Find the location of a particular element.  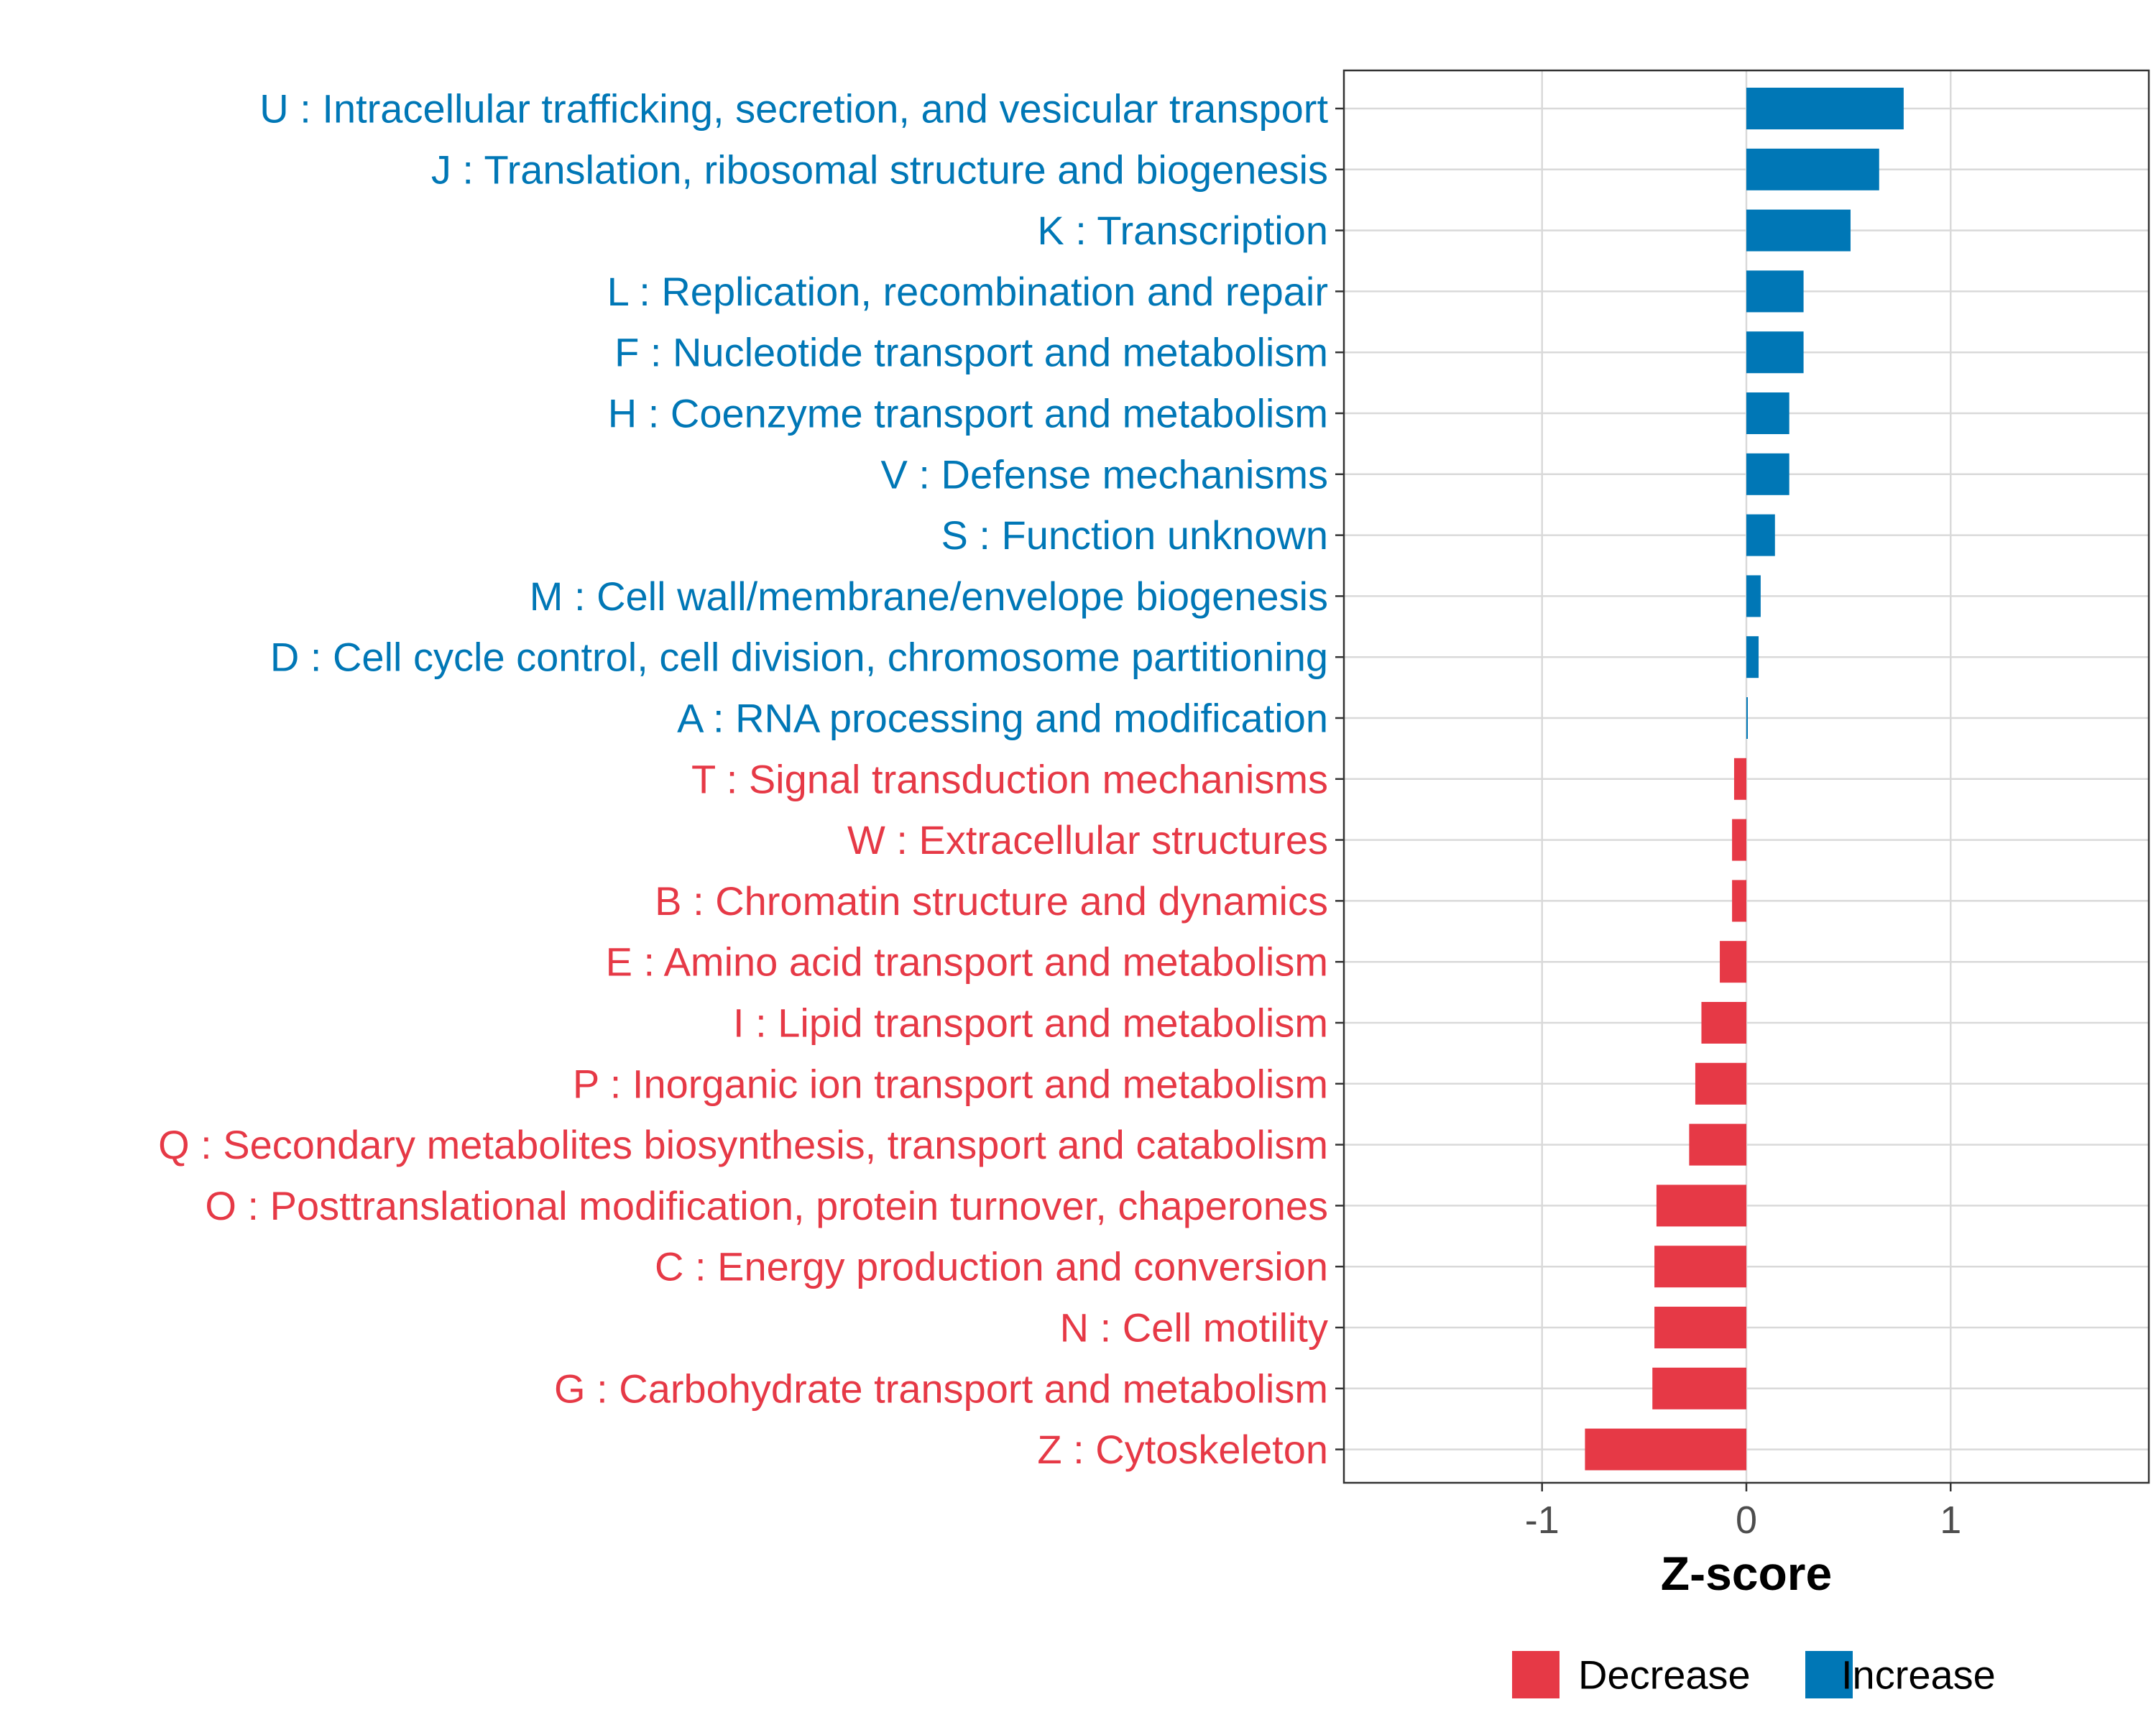

category-label: T : Signal transduction mechanisms is located at coordinates (1010, 778).